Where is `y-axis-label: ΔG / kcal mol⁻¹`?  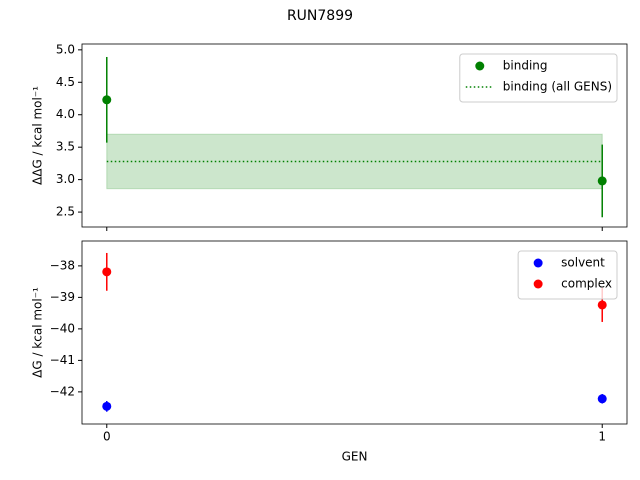 y-axis-label: ΔG / kcal mol⁻¹ is located at coordinates (38, 332).